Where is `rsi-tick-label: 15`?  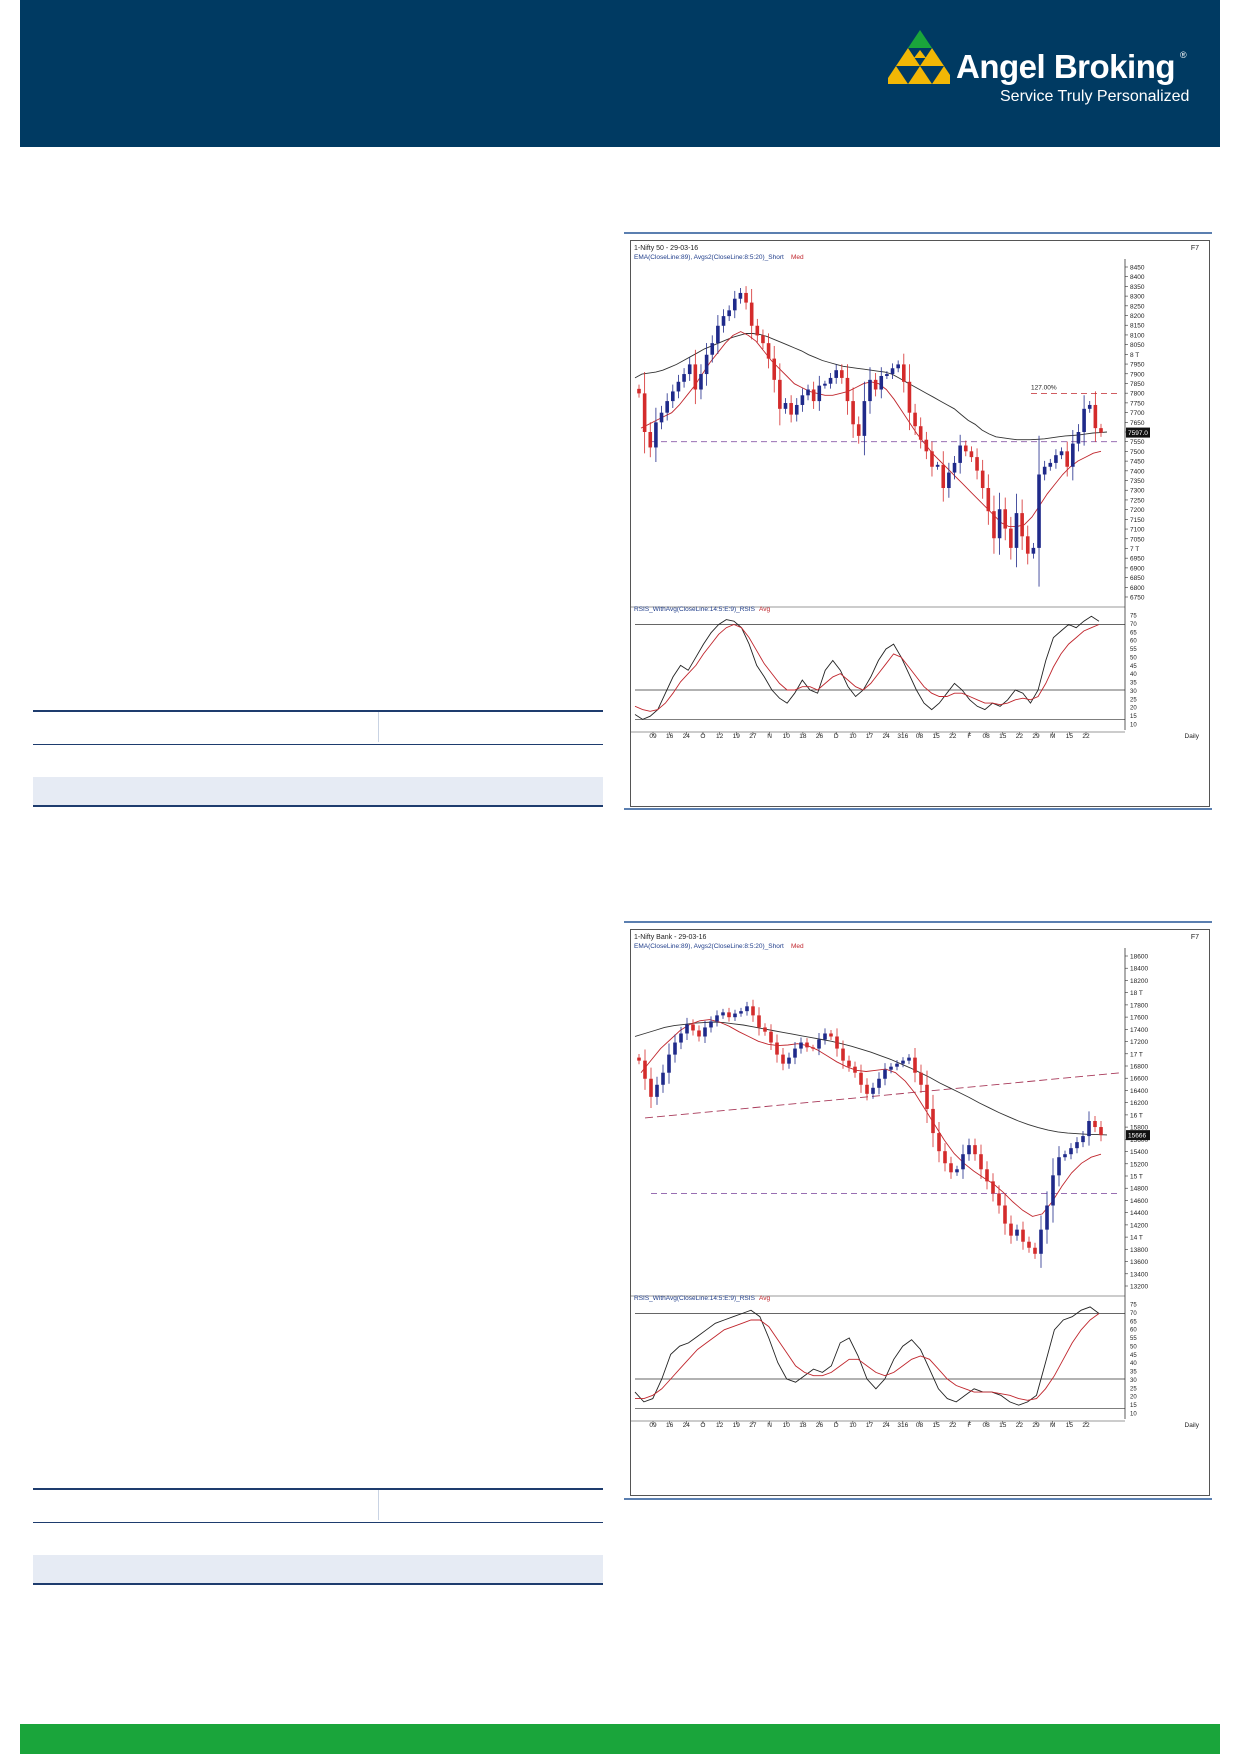
rsi-tick-label: 15 is located at coordinates (1133, 717).